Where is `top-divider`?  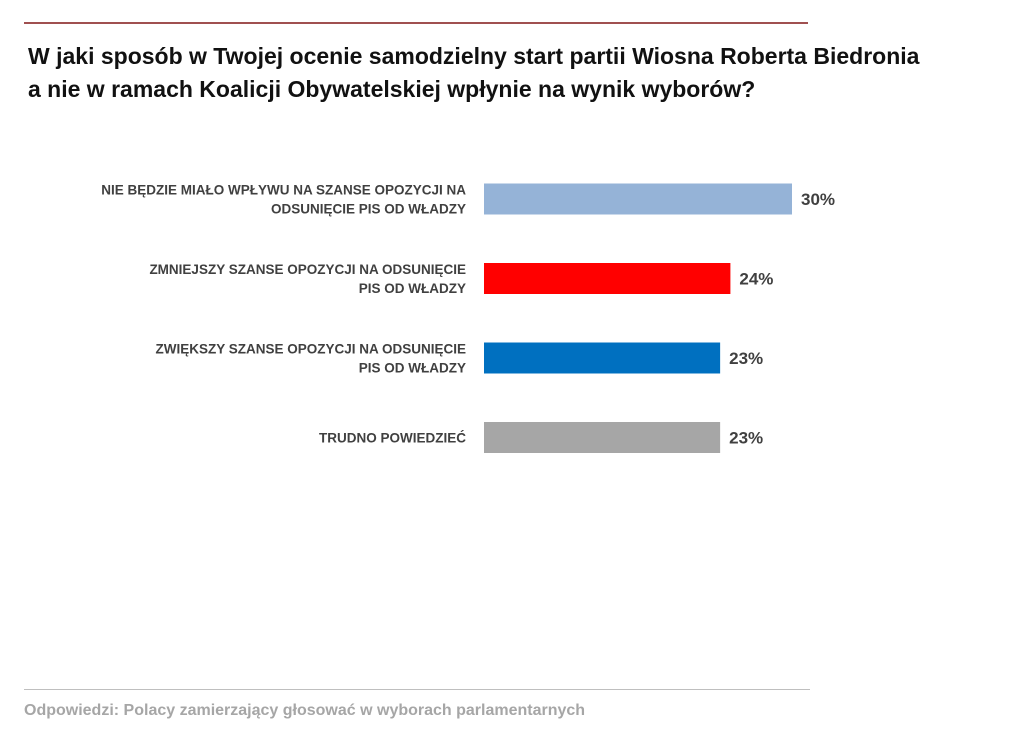 top-divider is located at coordinates (416, 23).